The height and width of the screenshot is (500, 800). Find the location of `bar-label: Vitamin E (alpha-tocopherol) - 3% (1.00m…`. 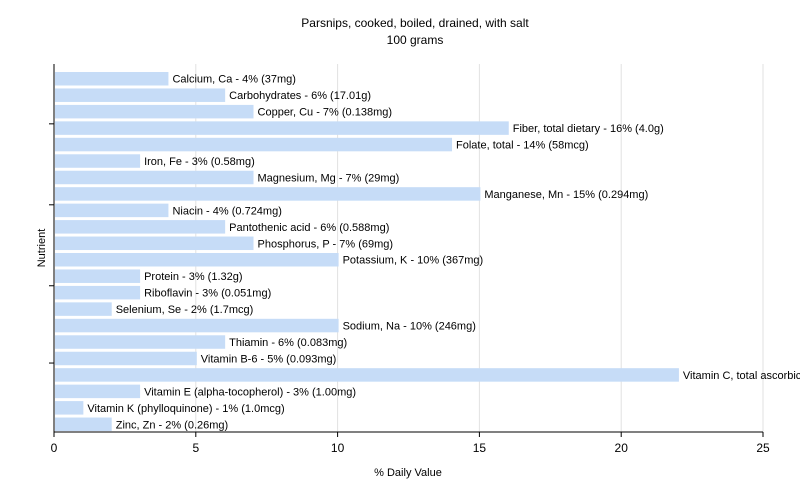

bar-label: Vitamin E (alpha-tocopherol) - 3% (1.00m… is located at coordinates (250, 392).